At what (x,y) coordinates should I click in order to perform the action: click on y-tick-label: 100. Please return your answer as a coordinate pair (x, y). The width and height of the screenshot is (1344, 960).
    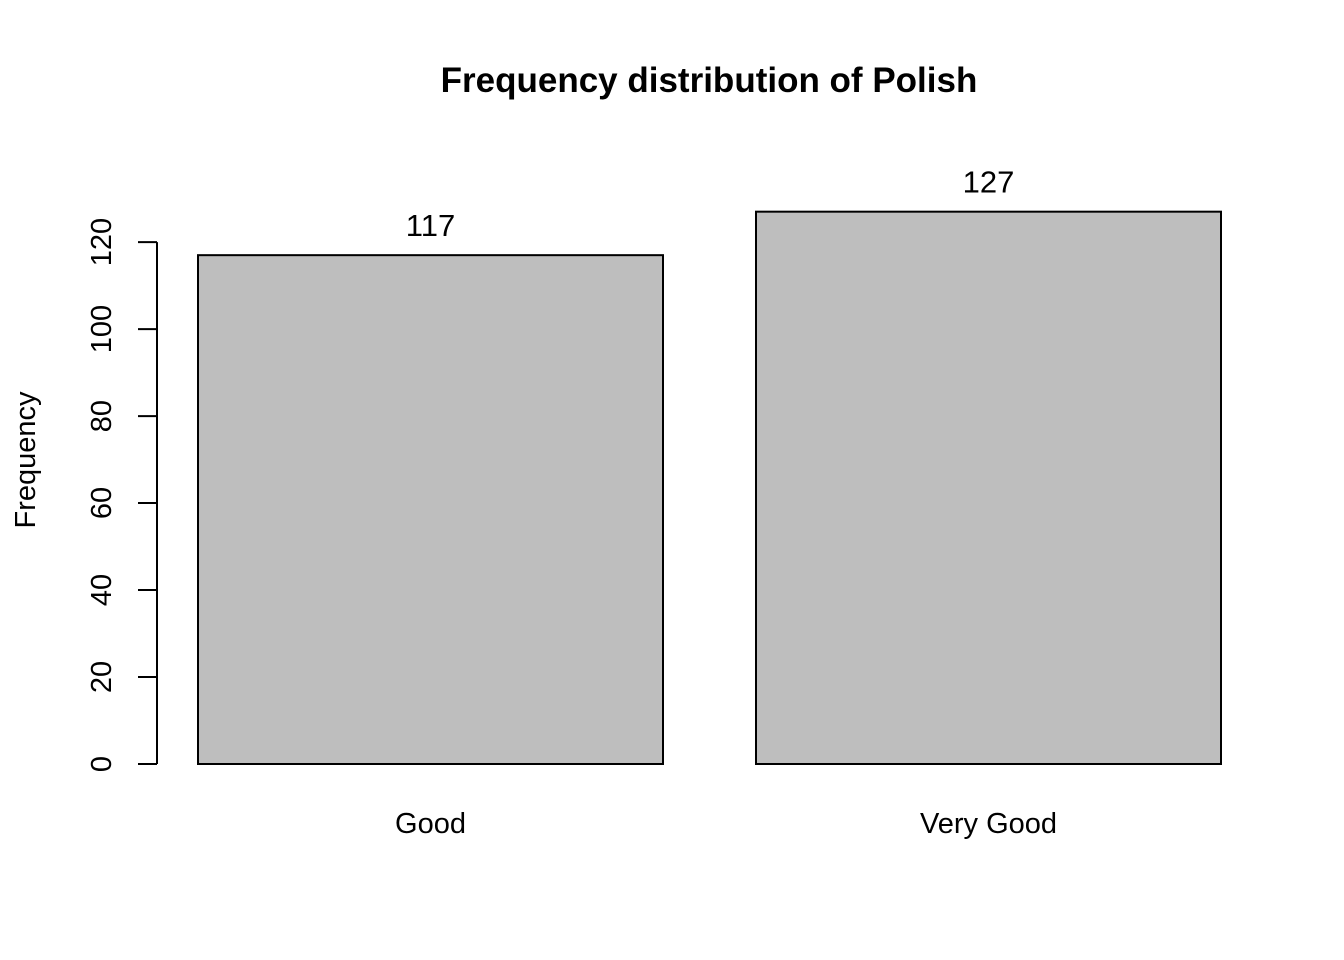
    Looking at the image, I should click on (102, 329).